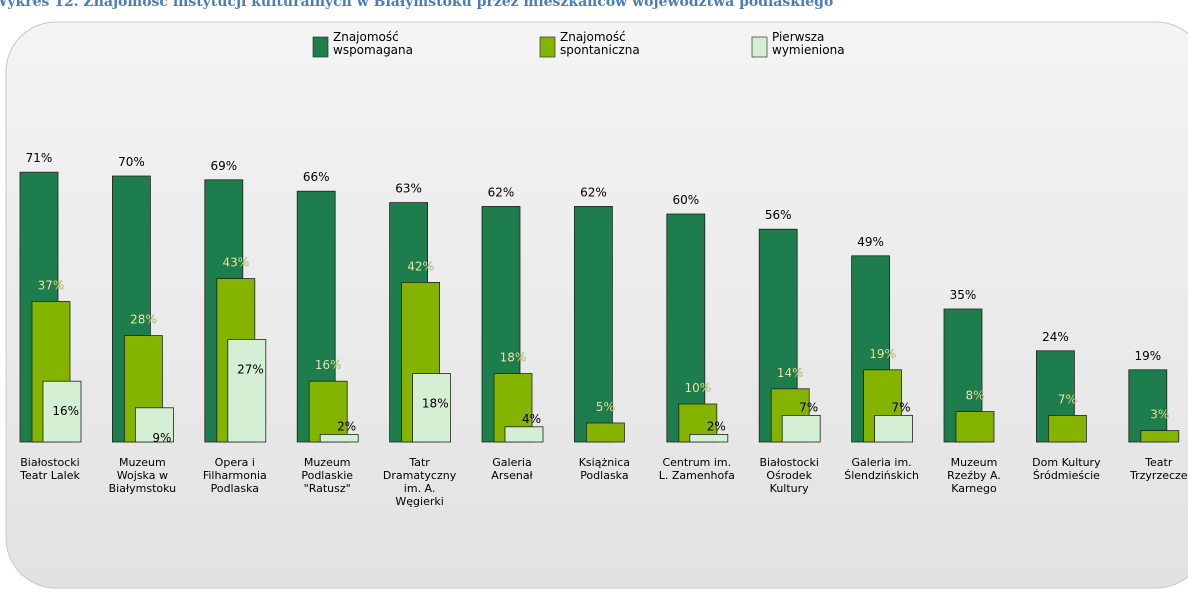 Image resolution: width=1188 pixels, height=596 pixels. What do you see at coordinates (870, 242) in the screenshot?
I see `data-label: 49%` at bounding box center [870, 242].